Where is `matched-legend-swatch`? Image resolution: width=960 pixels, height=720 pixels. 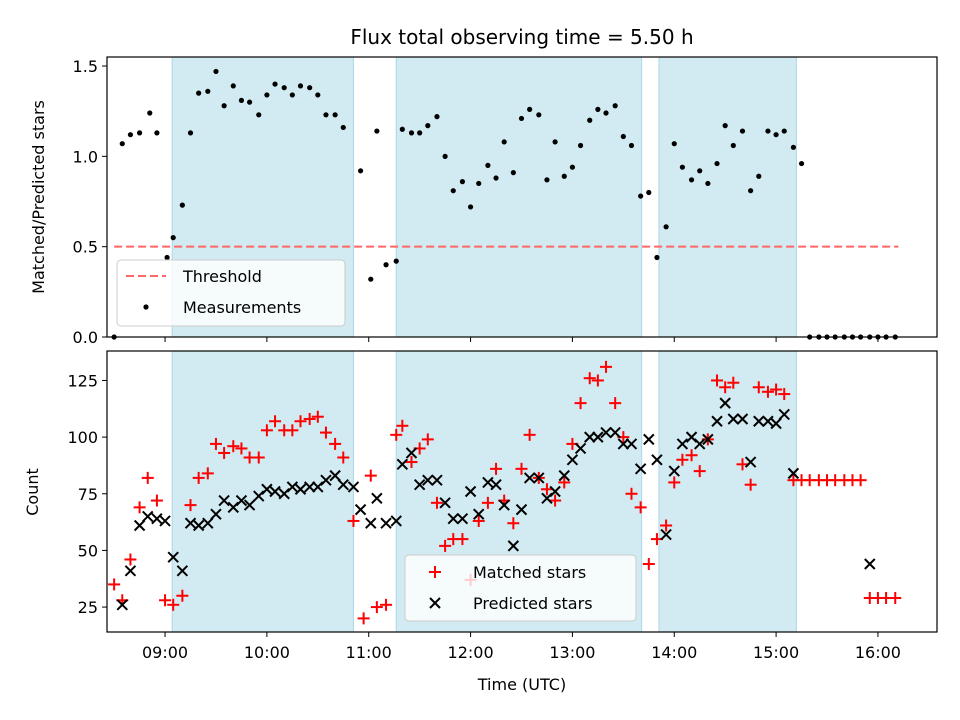
matched-legend-swatch is located at coordinates (435, 572).